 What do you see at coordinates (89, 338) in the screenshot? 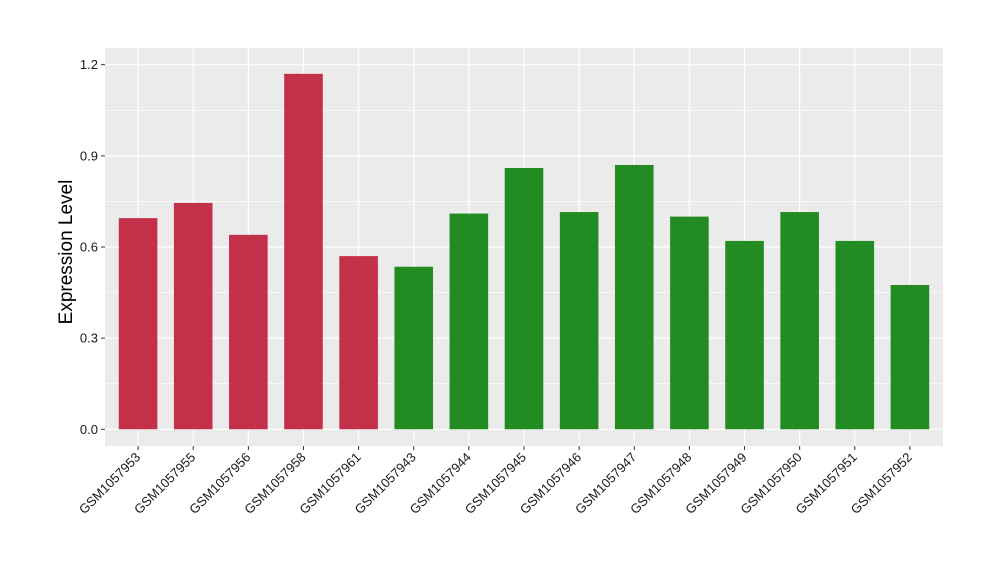
I see `y-tick-label: 0.3` at bounding box center [89, 338].